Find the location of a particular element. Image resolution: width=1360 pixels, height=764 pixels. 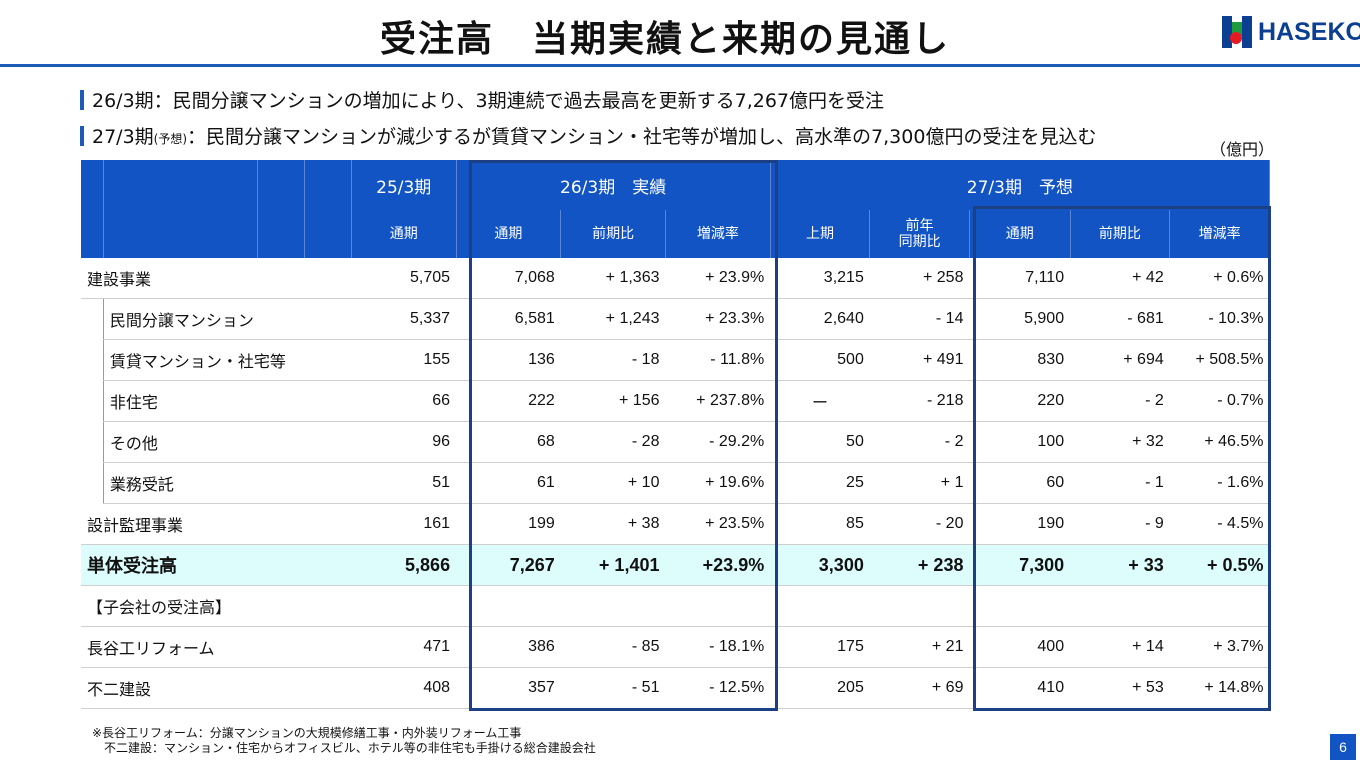

table-cell: 66 is located at coordinates (404, 401).